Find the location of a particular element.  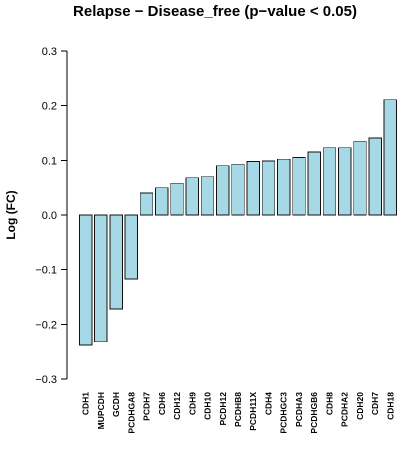

x-tick-label: CDH10 is located at coordinates (208, 406).